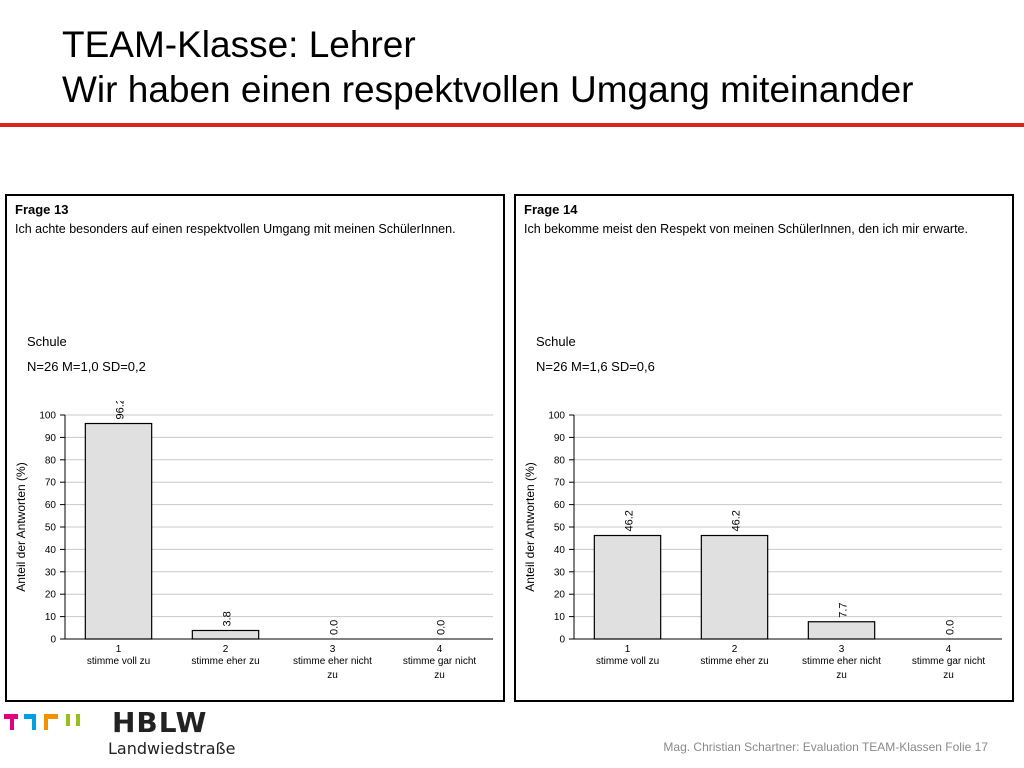 Image resolution: width=1024 pixels, height=768 pixels. What do you see at coordinates (228, 618) in the screenshot?
I see `bar-value-label: 3.8` at bounding box center [228, 618].